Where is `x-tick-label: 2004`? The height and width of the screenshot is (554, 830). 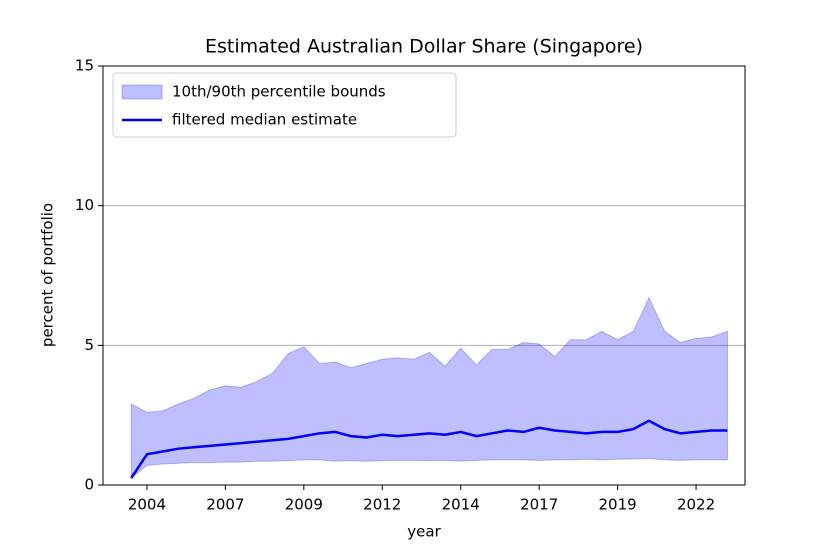
x-tick-label: 2004 is located at coordinates (147, 505).